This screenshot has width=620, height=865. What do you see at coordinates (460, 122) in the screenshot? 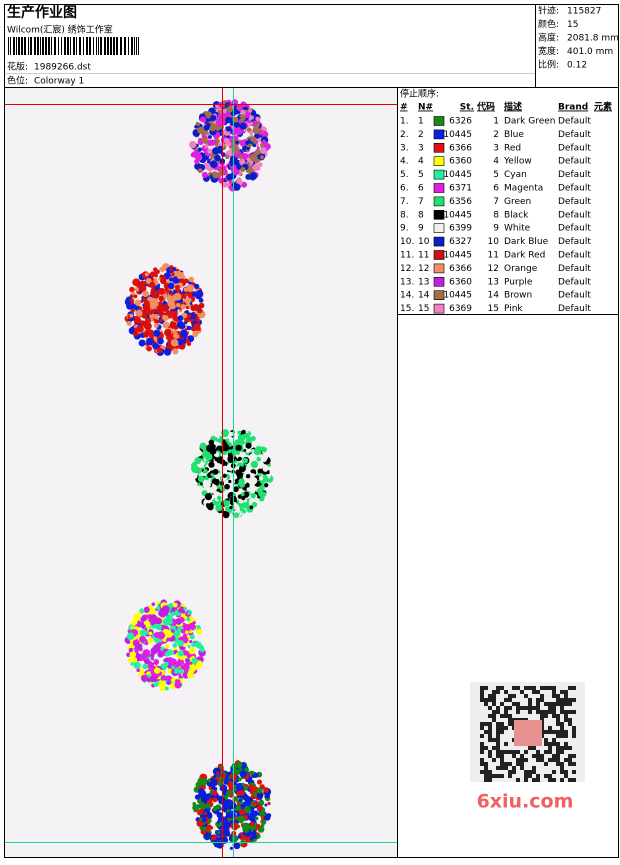
I see `stitches: 6326` at bounding box center [460, 122].